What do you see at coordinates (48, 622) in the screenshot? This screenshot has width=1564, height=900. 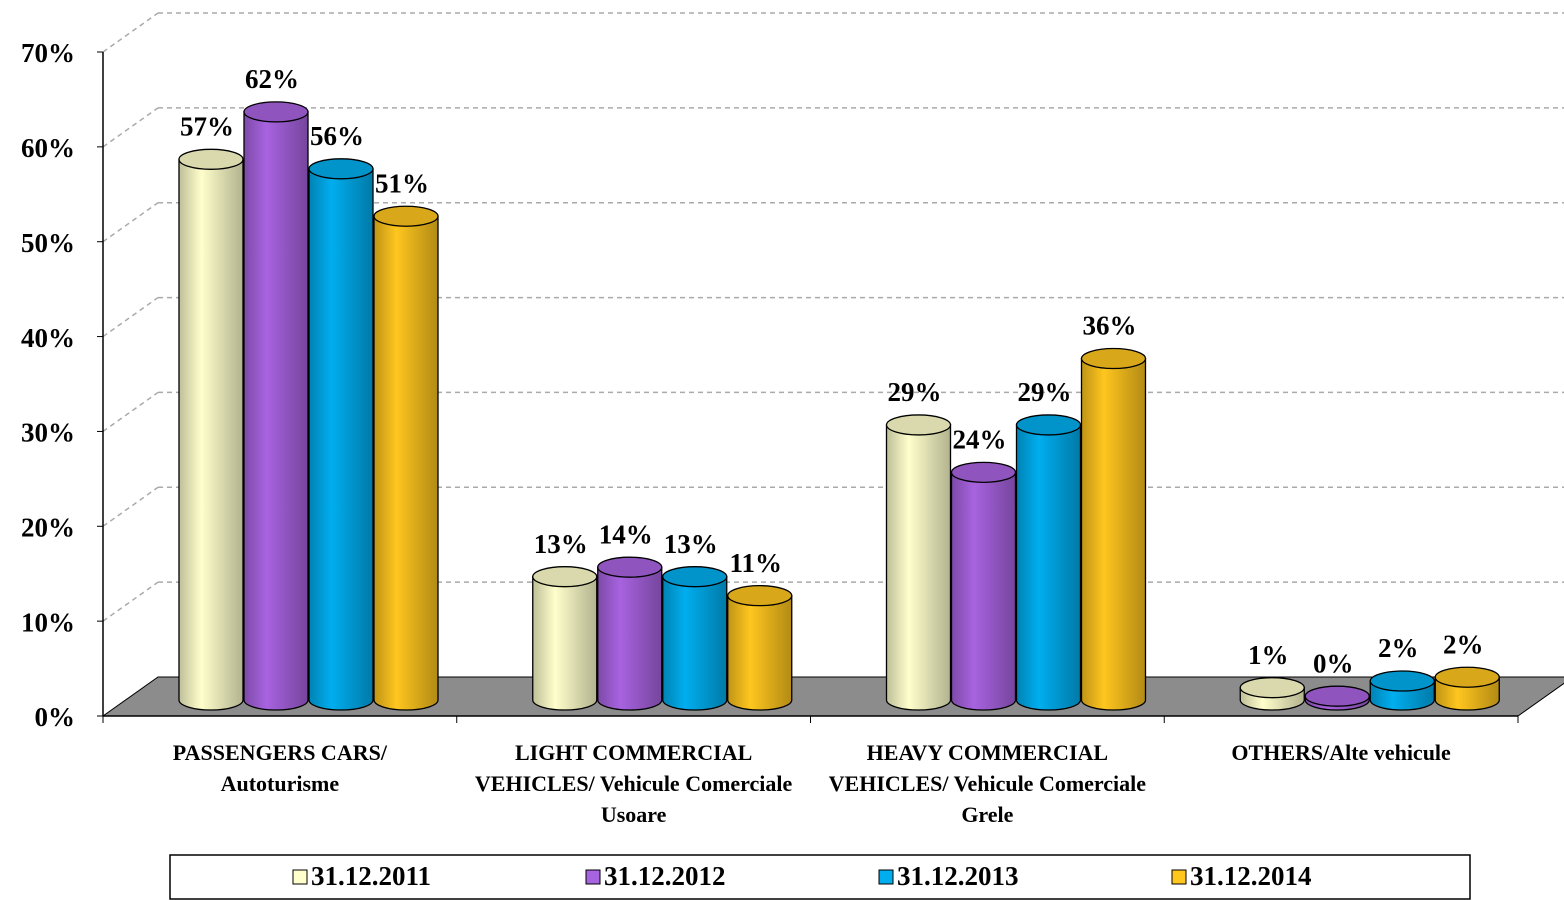 I see `y-tick-label: 10%` at bounding box center [48, 622].